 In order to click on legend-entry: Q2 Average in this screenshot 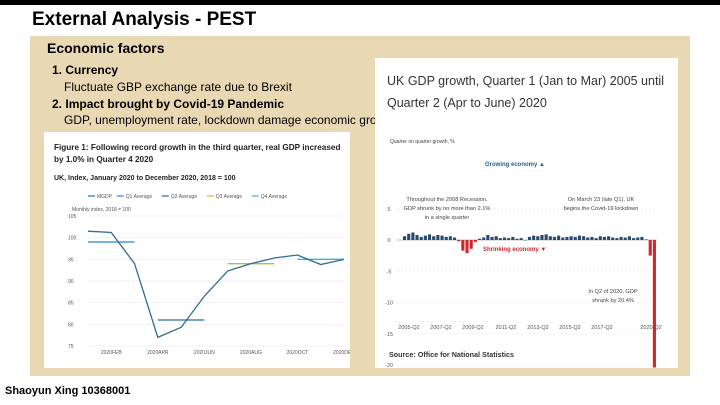, I will do `click(184, 197)`.